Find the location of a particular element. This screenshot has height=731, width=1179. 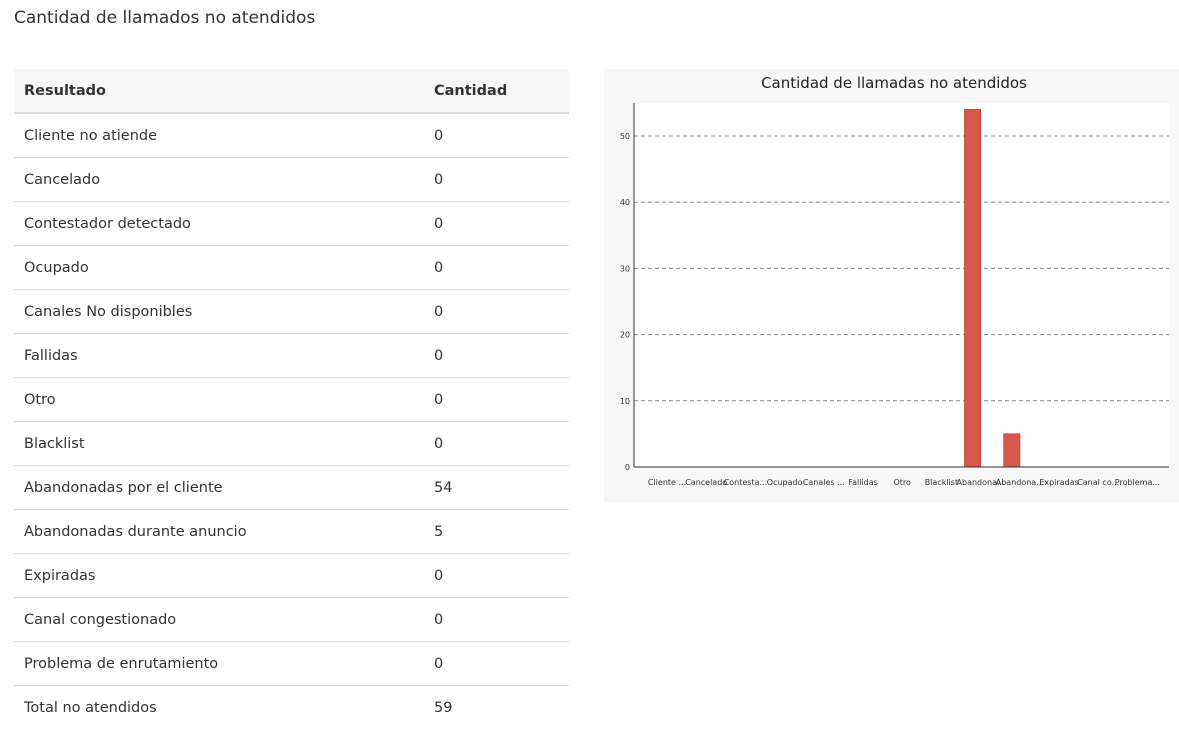

table-row: Contestador detectado 0 is located at coordinates (291, 223).